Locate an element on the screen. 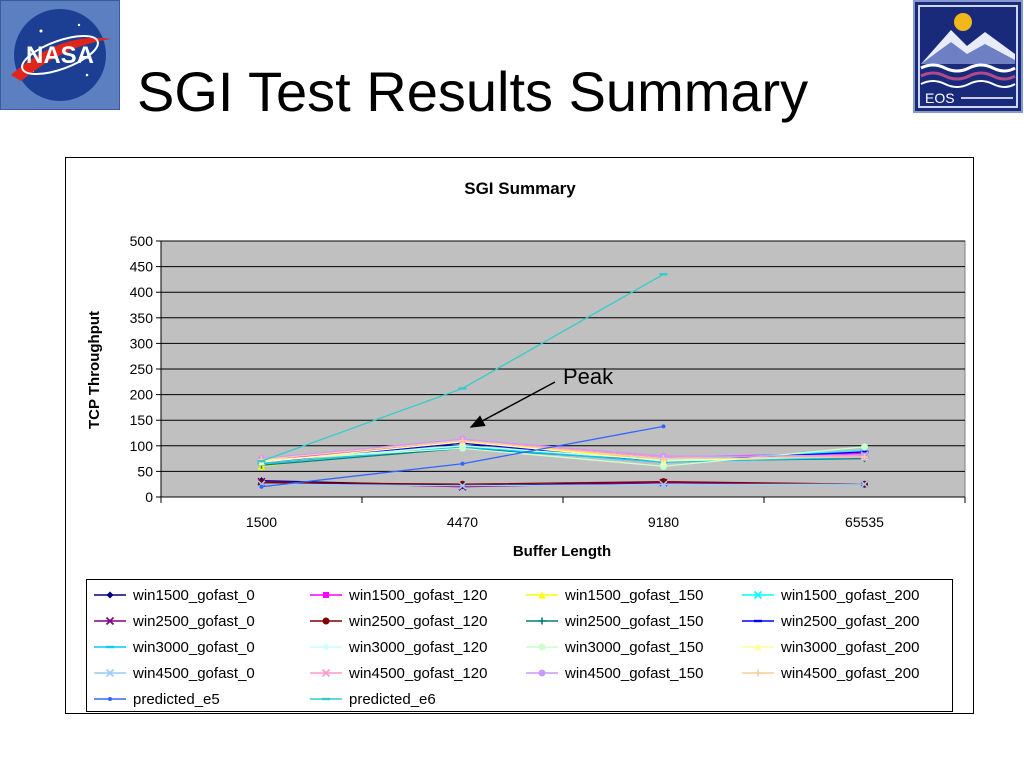 This screenshot has height=768, width=1024. legend-item: win2500_gofast_0 is located at coordinates (174, 621).